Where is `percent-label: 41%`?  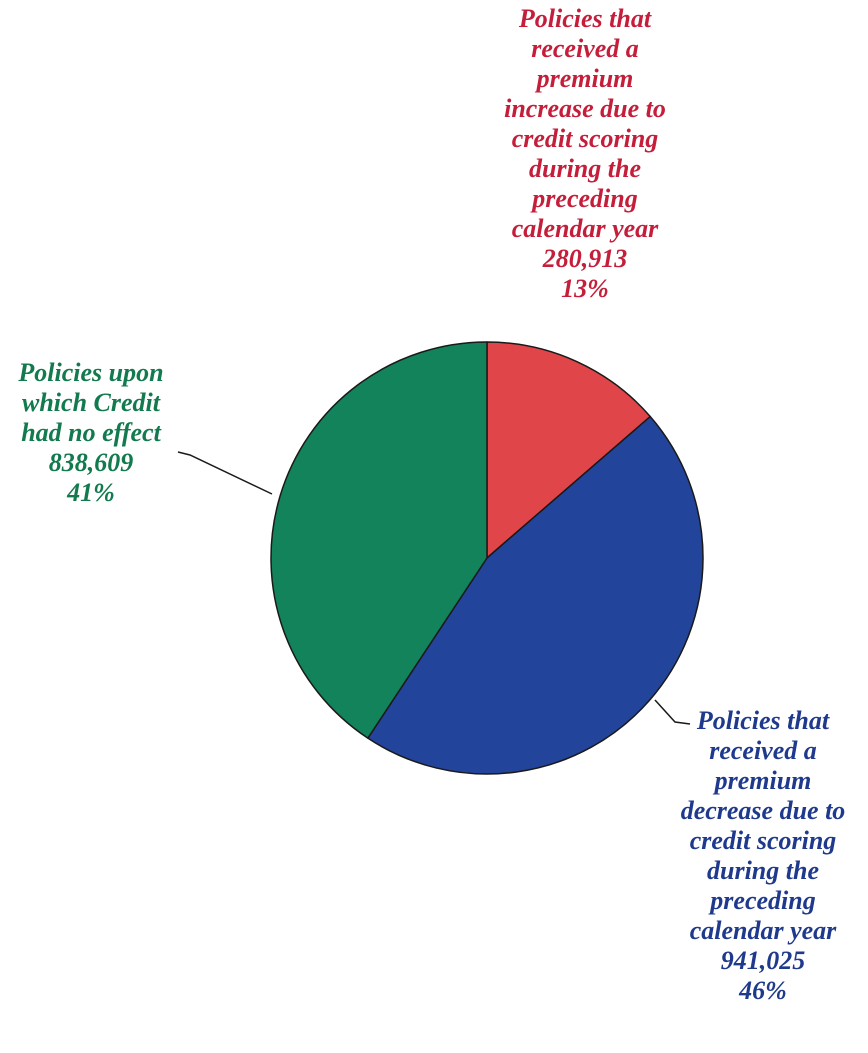 percent-label: 41% is located at coordinates (91, 492).